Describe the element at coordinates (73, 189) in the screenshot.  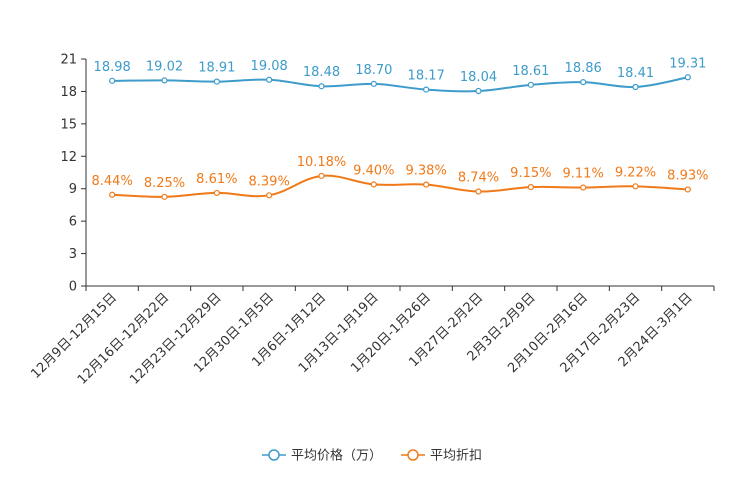
I see `y-tick-label: 9` at that location.